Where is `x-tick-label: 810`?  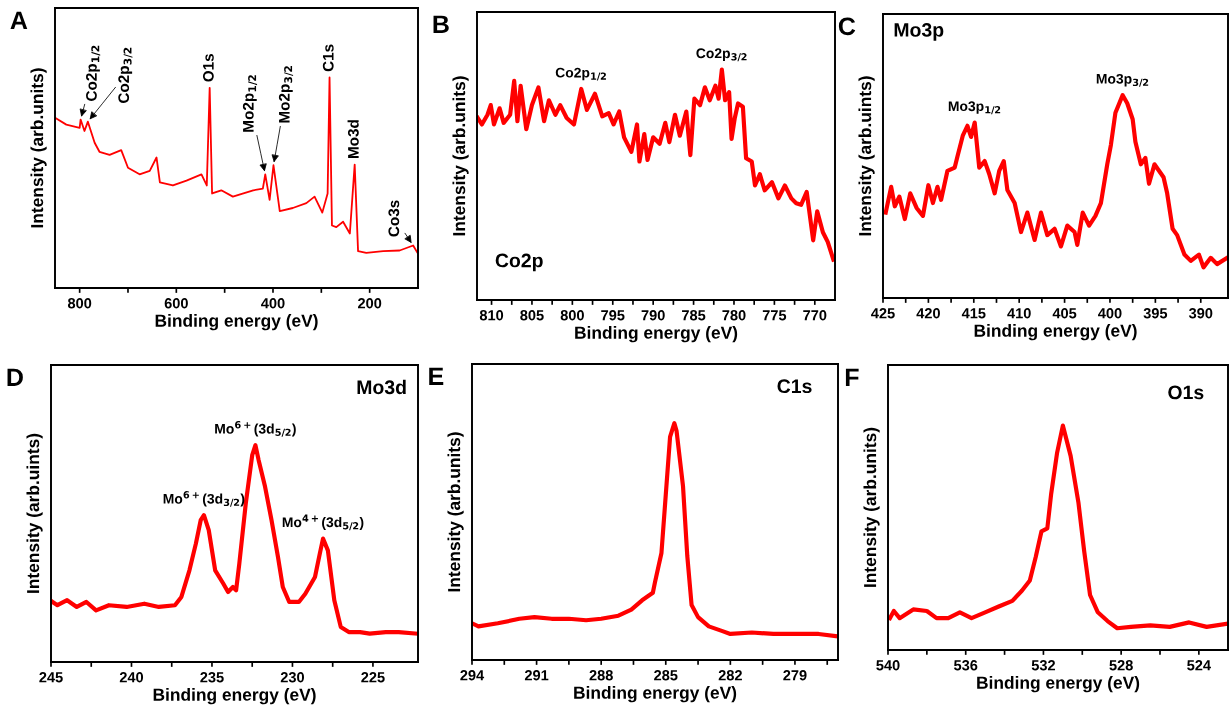
x-tick-label: 810 is located at coordinates (491, 315).